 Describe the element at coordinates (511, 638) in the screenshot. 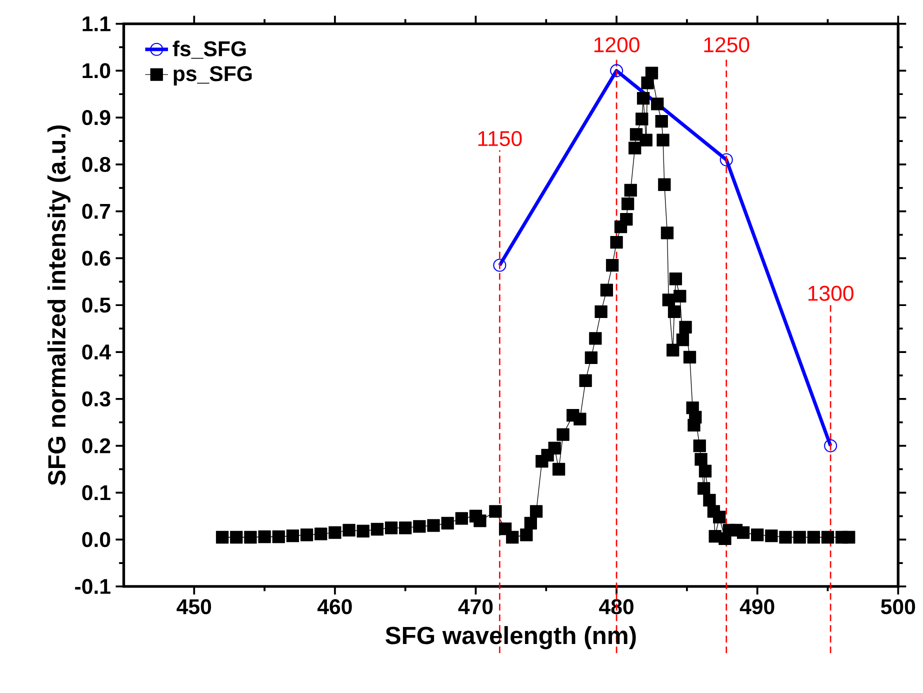

I see `x-axis-title: SFG wavelength (nm)` at that location.